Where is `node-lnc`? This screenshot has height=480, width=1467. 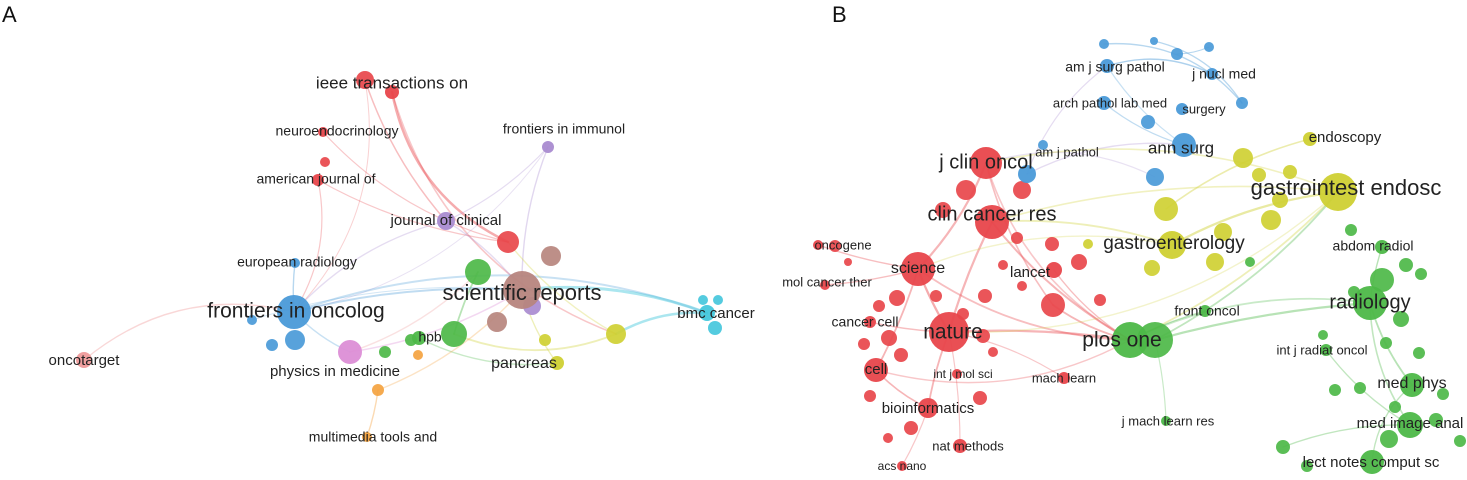
node-lnc is located at coordinates (1372, 462).